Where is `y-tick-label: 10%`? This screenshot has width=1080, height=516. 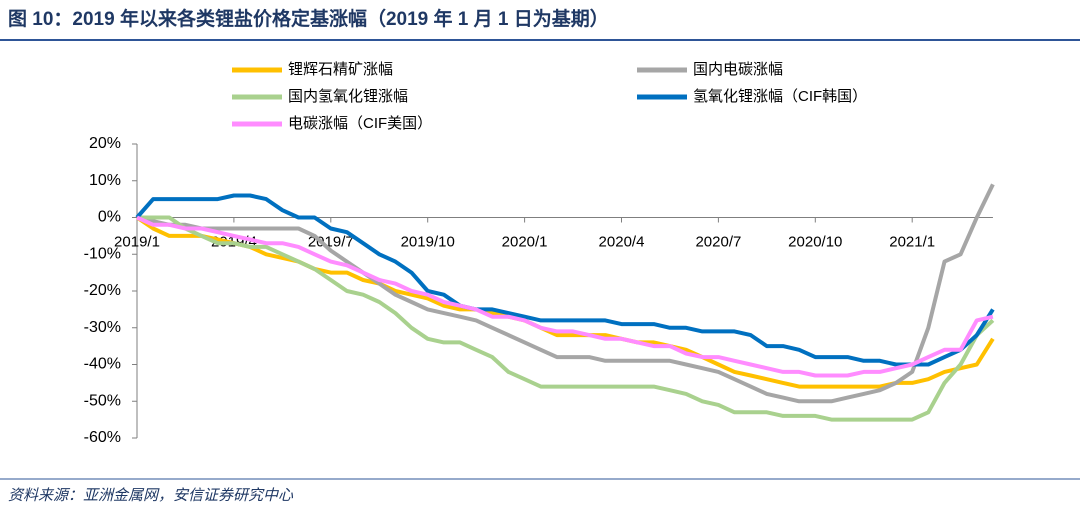
y-tick-label: 10% is located at coordinates (105, 180).